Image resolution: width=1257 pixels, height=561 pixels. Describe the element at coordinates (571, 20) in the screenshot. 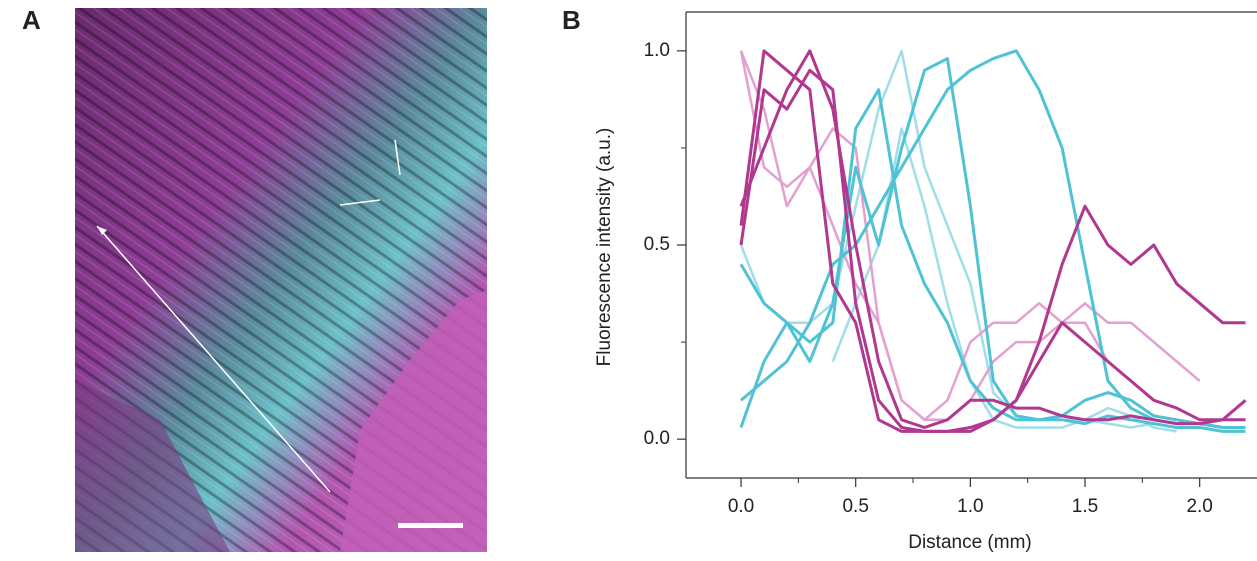

I see `panel-label: B` at that location.